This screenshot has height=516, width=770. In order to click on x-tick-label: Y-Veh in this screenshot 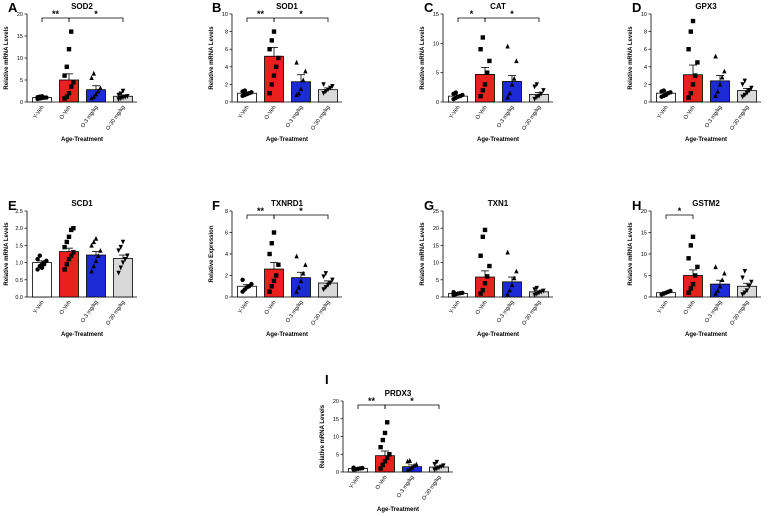, I will do `click(354, 482)`.